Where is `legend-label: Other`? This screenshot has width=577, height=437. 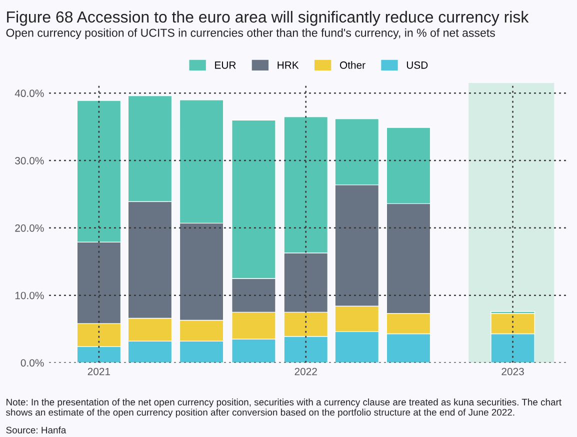 legend-label: Other is located at coordinates (353, 65).